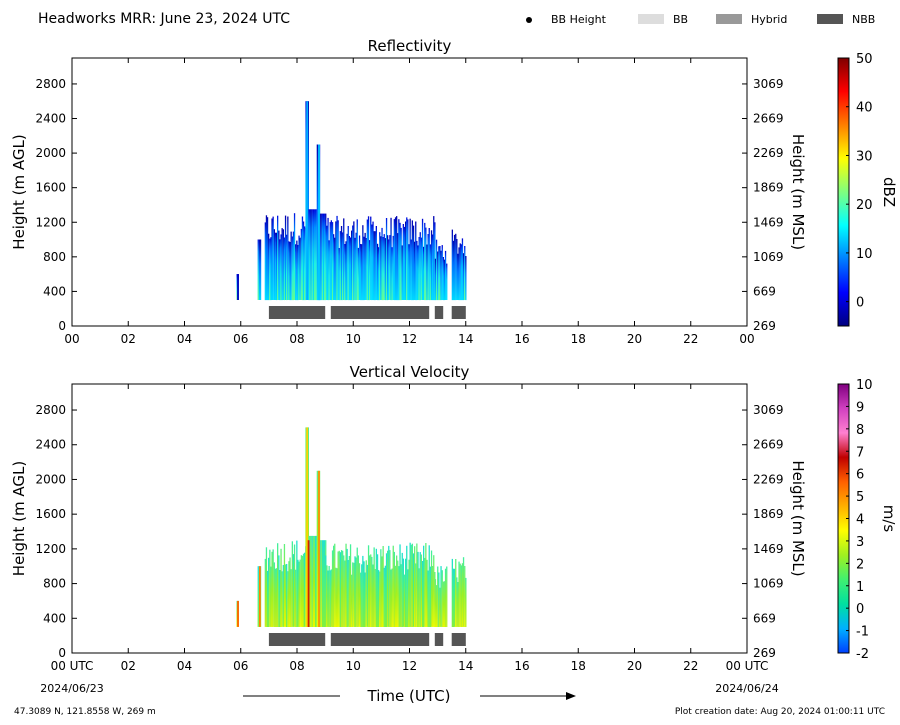 Image resolution: width=900 pixels, height=725 pixels. I want to click on reflectivity-colorbar-tick-label: 10, so click(864, 254).